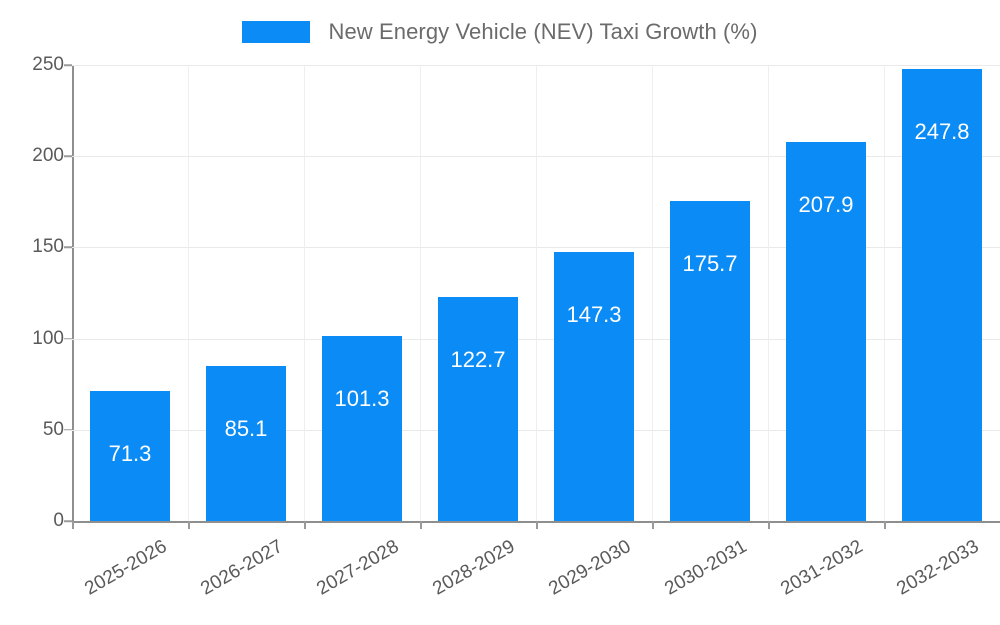 This screenshot has height=625, width=1000. Describe the element at coordinates (48, 338) in the screenshot. I see `y-axis-tick-label: 100` at that location.